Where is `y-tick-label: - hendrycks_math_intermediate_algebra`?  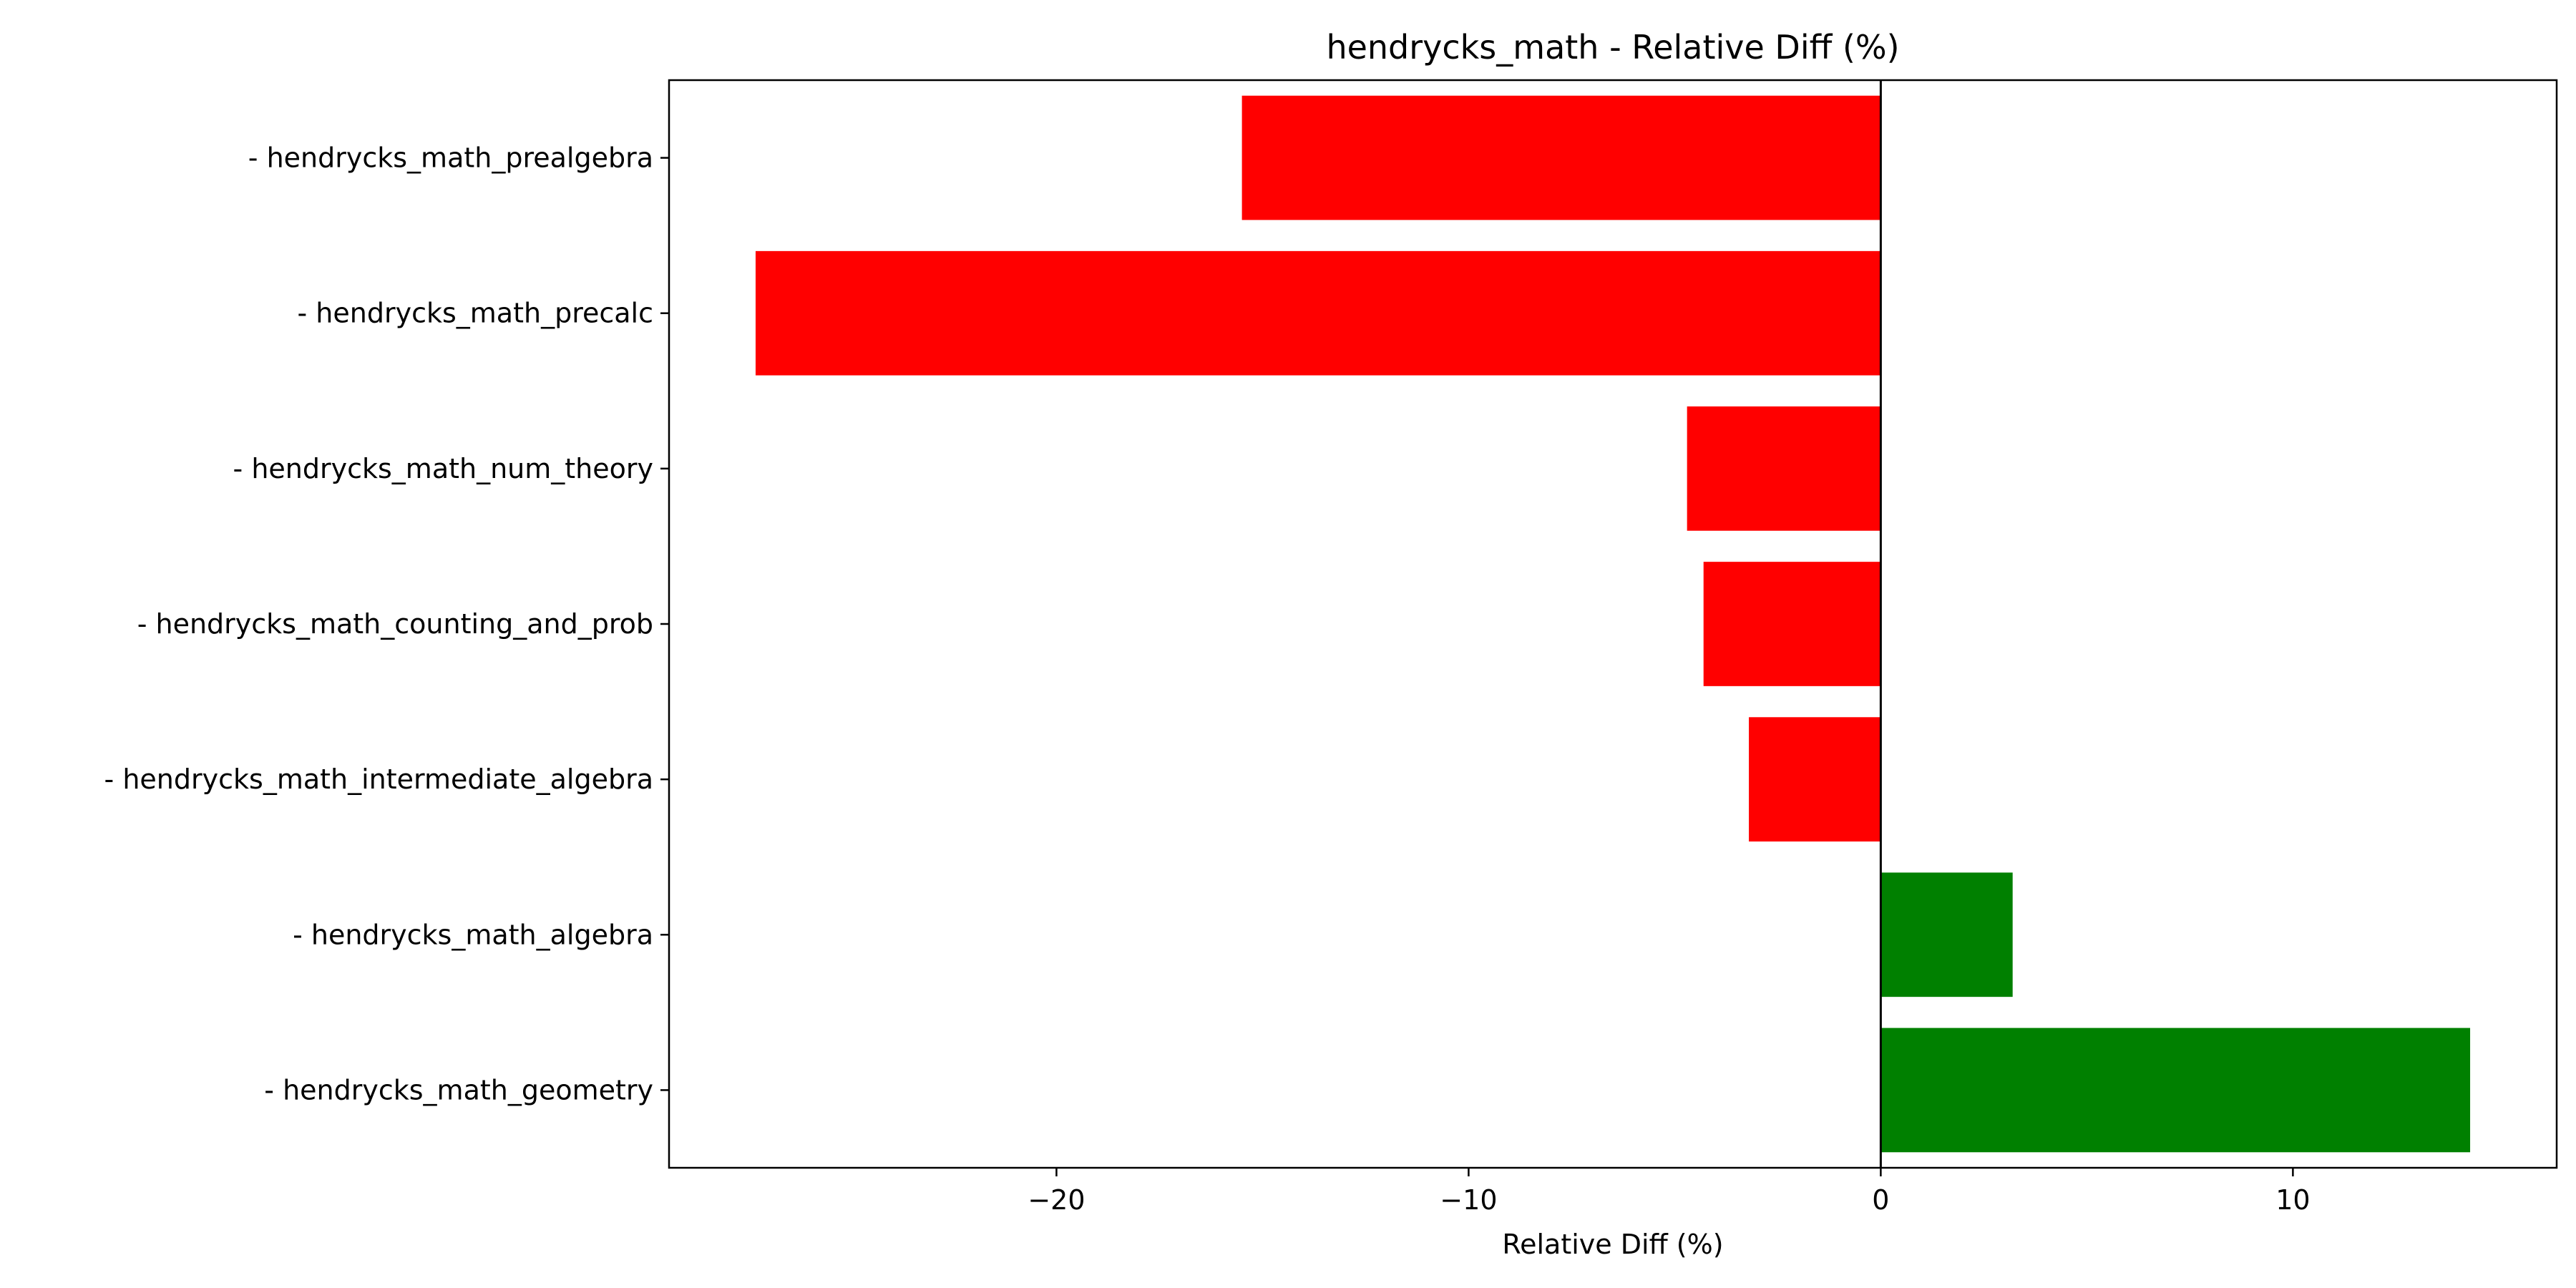 y-tick-label: - hendrycks_math_intermediate_algebra is located at coordinates (378, 779).